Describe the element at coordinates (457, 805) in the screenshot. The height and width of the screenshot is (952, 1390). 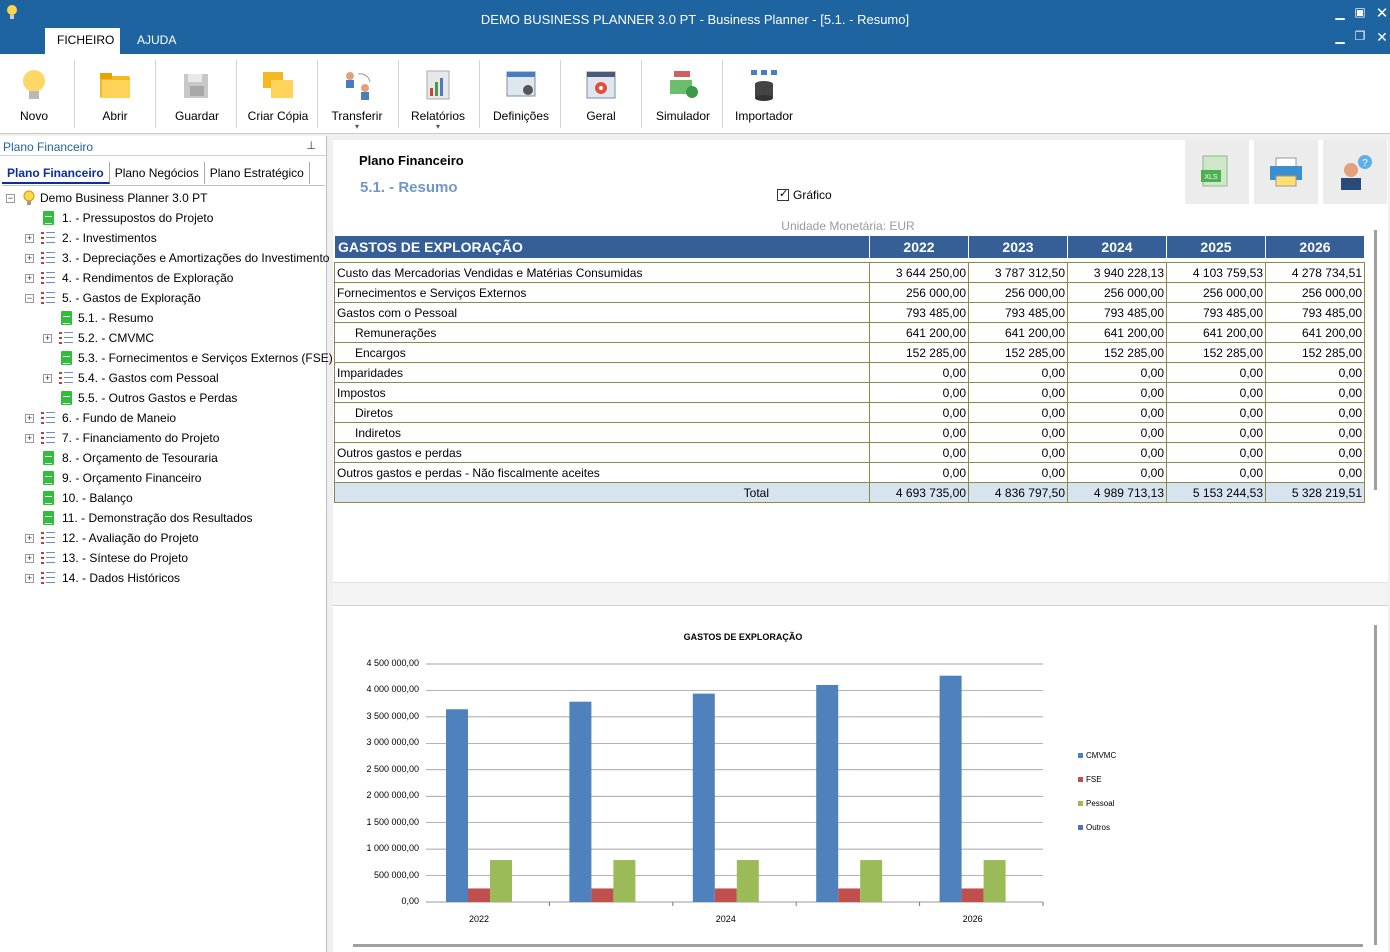
I see `bar-cmvmc-2022` at that location.